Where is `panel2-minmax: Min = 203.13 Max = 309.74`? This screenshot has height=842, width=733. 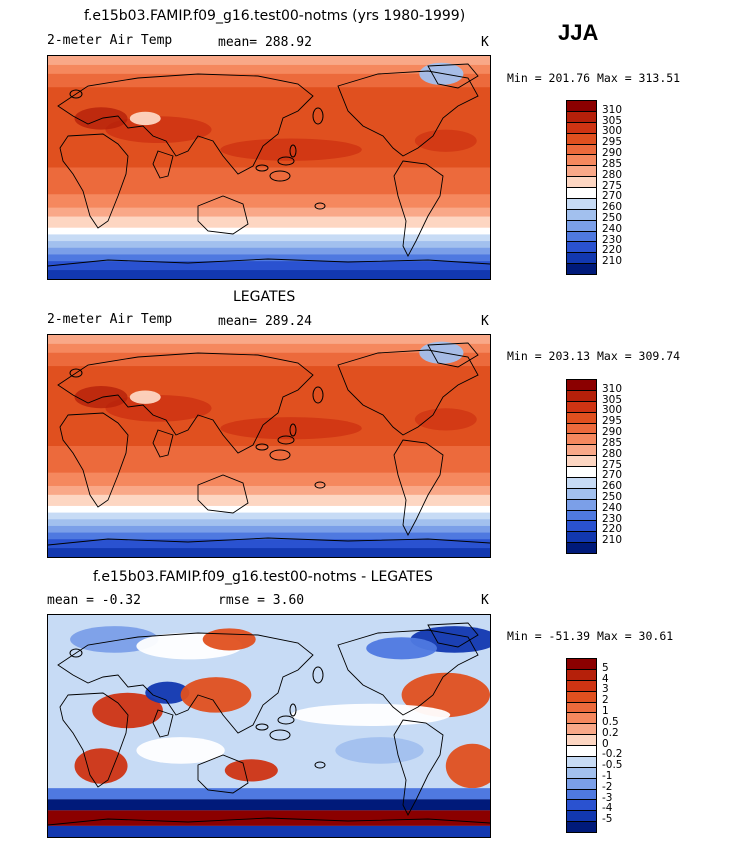 panel2-minmax: Min = 203.13 Max = 309.74 is located at coordinates (594, 356).